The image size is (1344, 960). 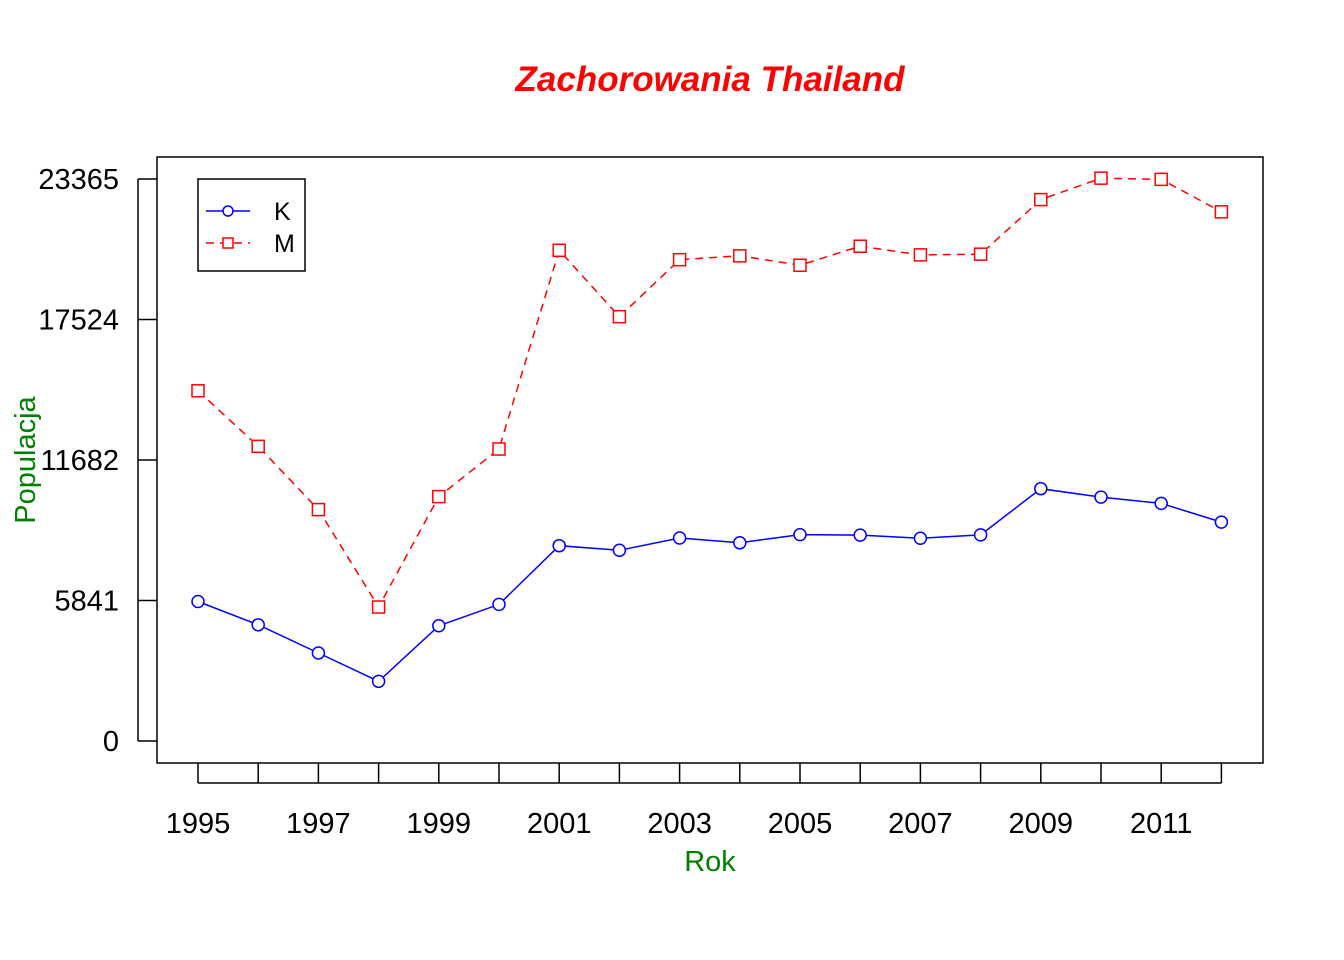 I want to click on y-tick-label: 0, so click(x=111, y=742).